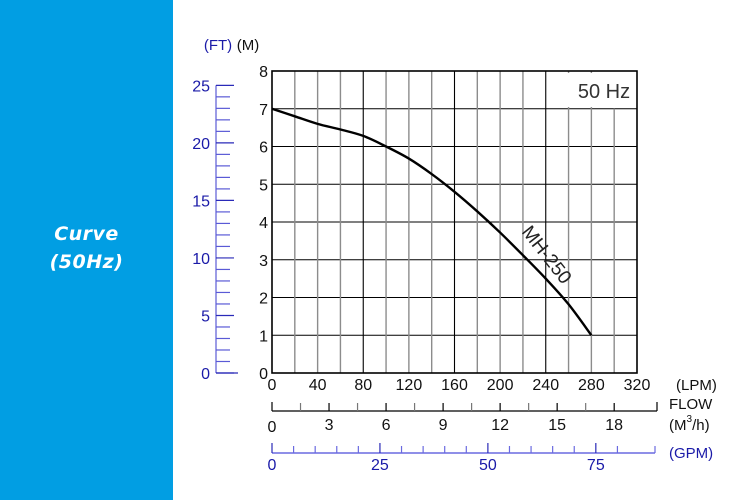  What do you see at coordinates (454, 385) in the screenshot?
I see `svg-text: 160` at bounding box center [454, 385].